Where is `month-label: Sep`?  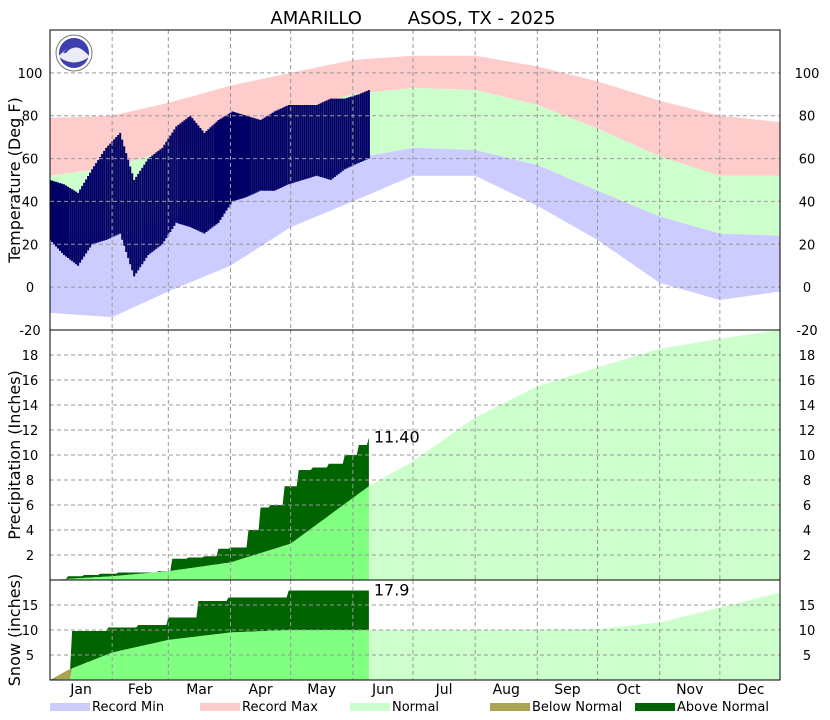
month-label: Sep is located at coordinates (567, 690).